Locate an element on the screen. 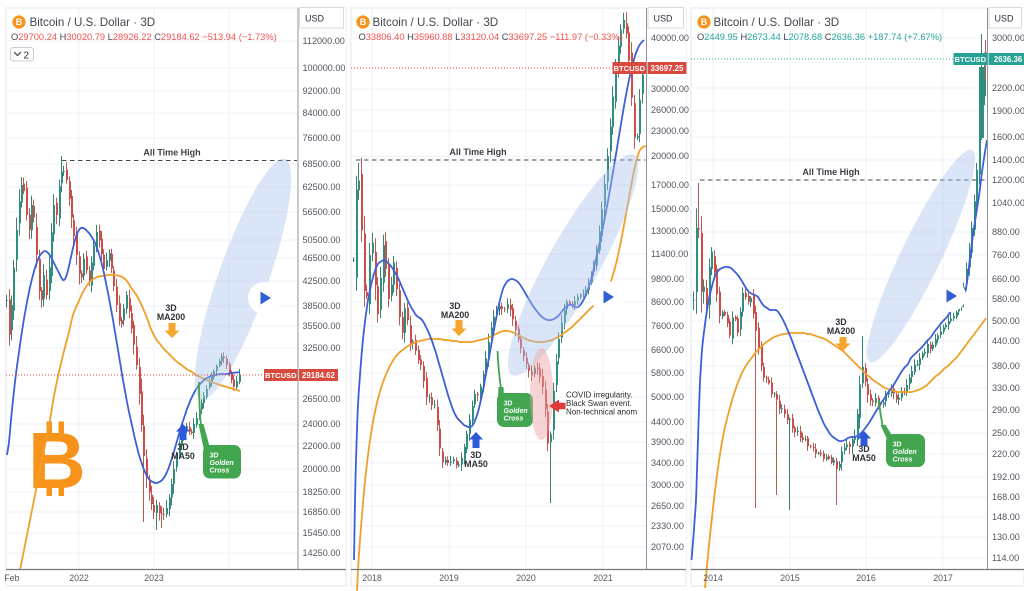 This screenshot has height=591, width=1024. svg-text: 30000.00 is located at coordinates (670, 89).